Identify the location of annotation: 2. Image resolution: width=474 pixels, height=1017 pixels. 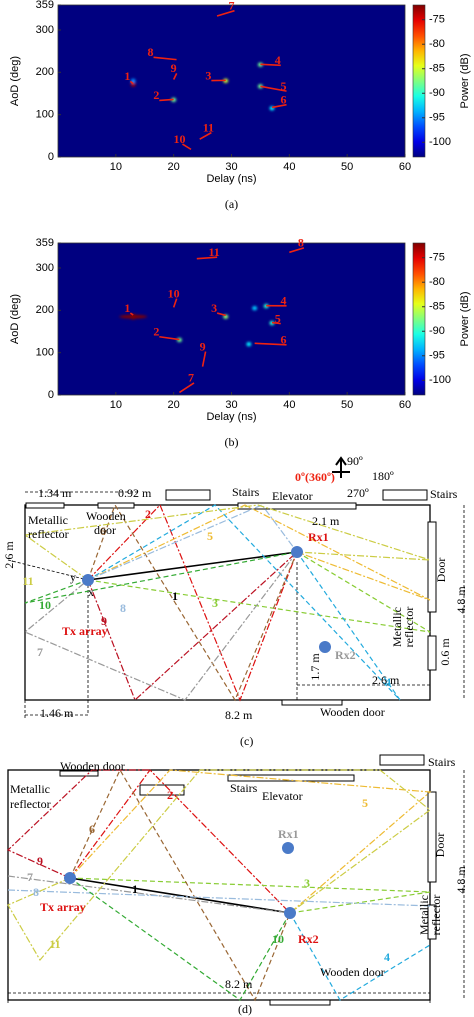
(156, 332).